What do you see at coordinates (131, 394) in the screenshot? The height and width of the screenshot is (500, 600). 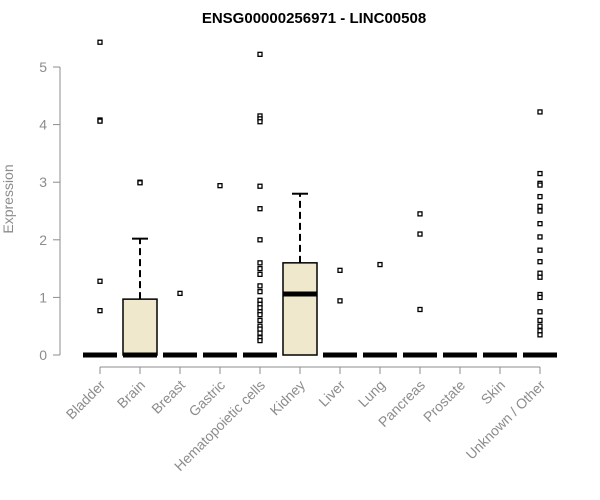 I see `x-tick-label: Brain` at bounding box center [131, 394].